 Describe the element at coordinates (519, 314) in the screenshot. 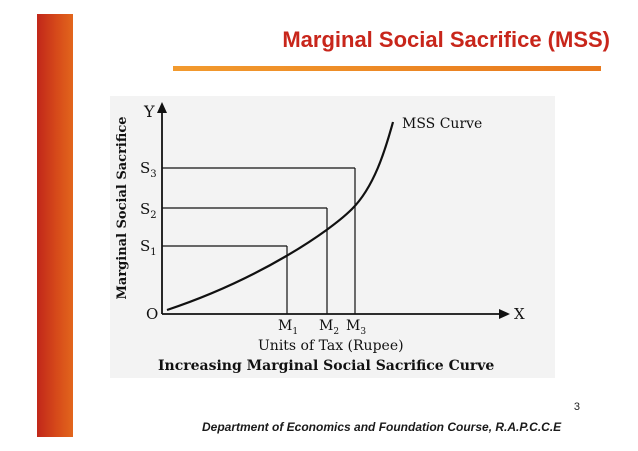

I see `x-axis-letter: X` at that location.